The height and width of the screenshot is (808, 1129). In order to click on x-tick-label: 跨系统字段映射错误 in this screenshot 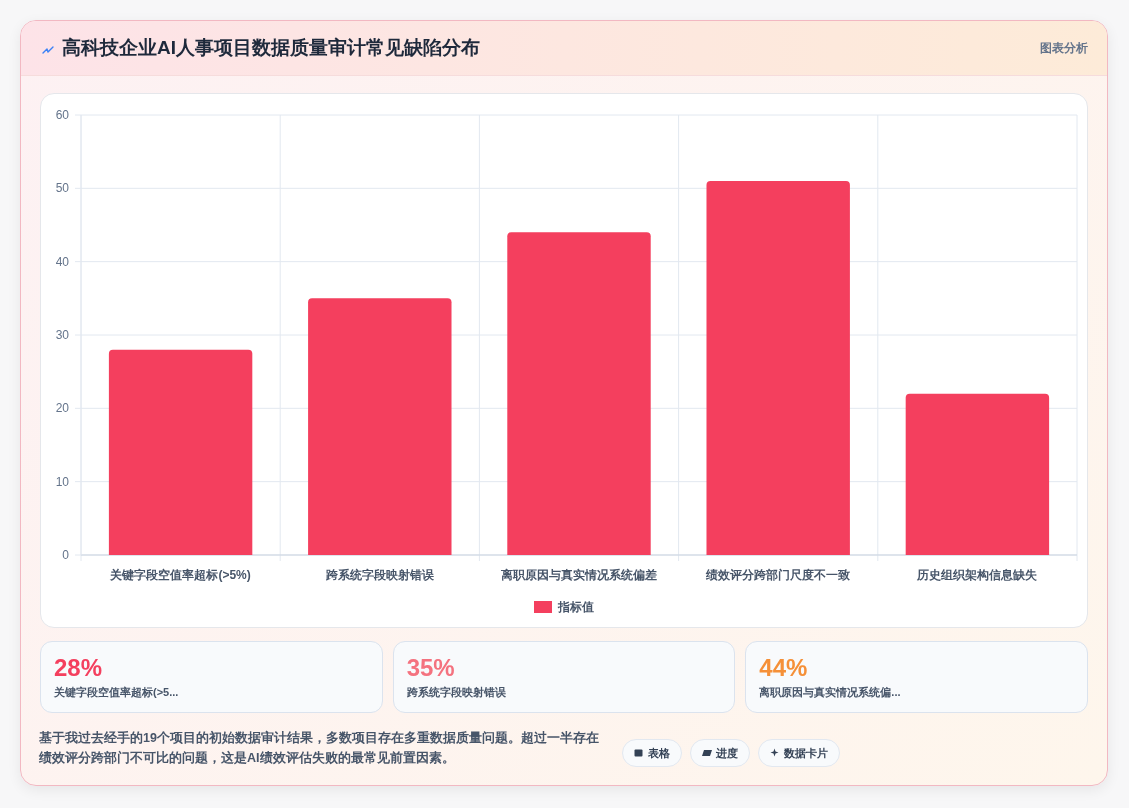, I will do `click(379, 575)`.